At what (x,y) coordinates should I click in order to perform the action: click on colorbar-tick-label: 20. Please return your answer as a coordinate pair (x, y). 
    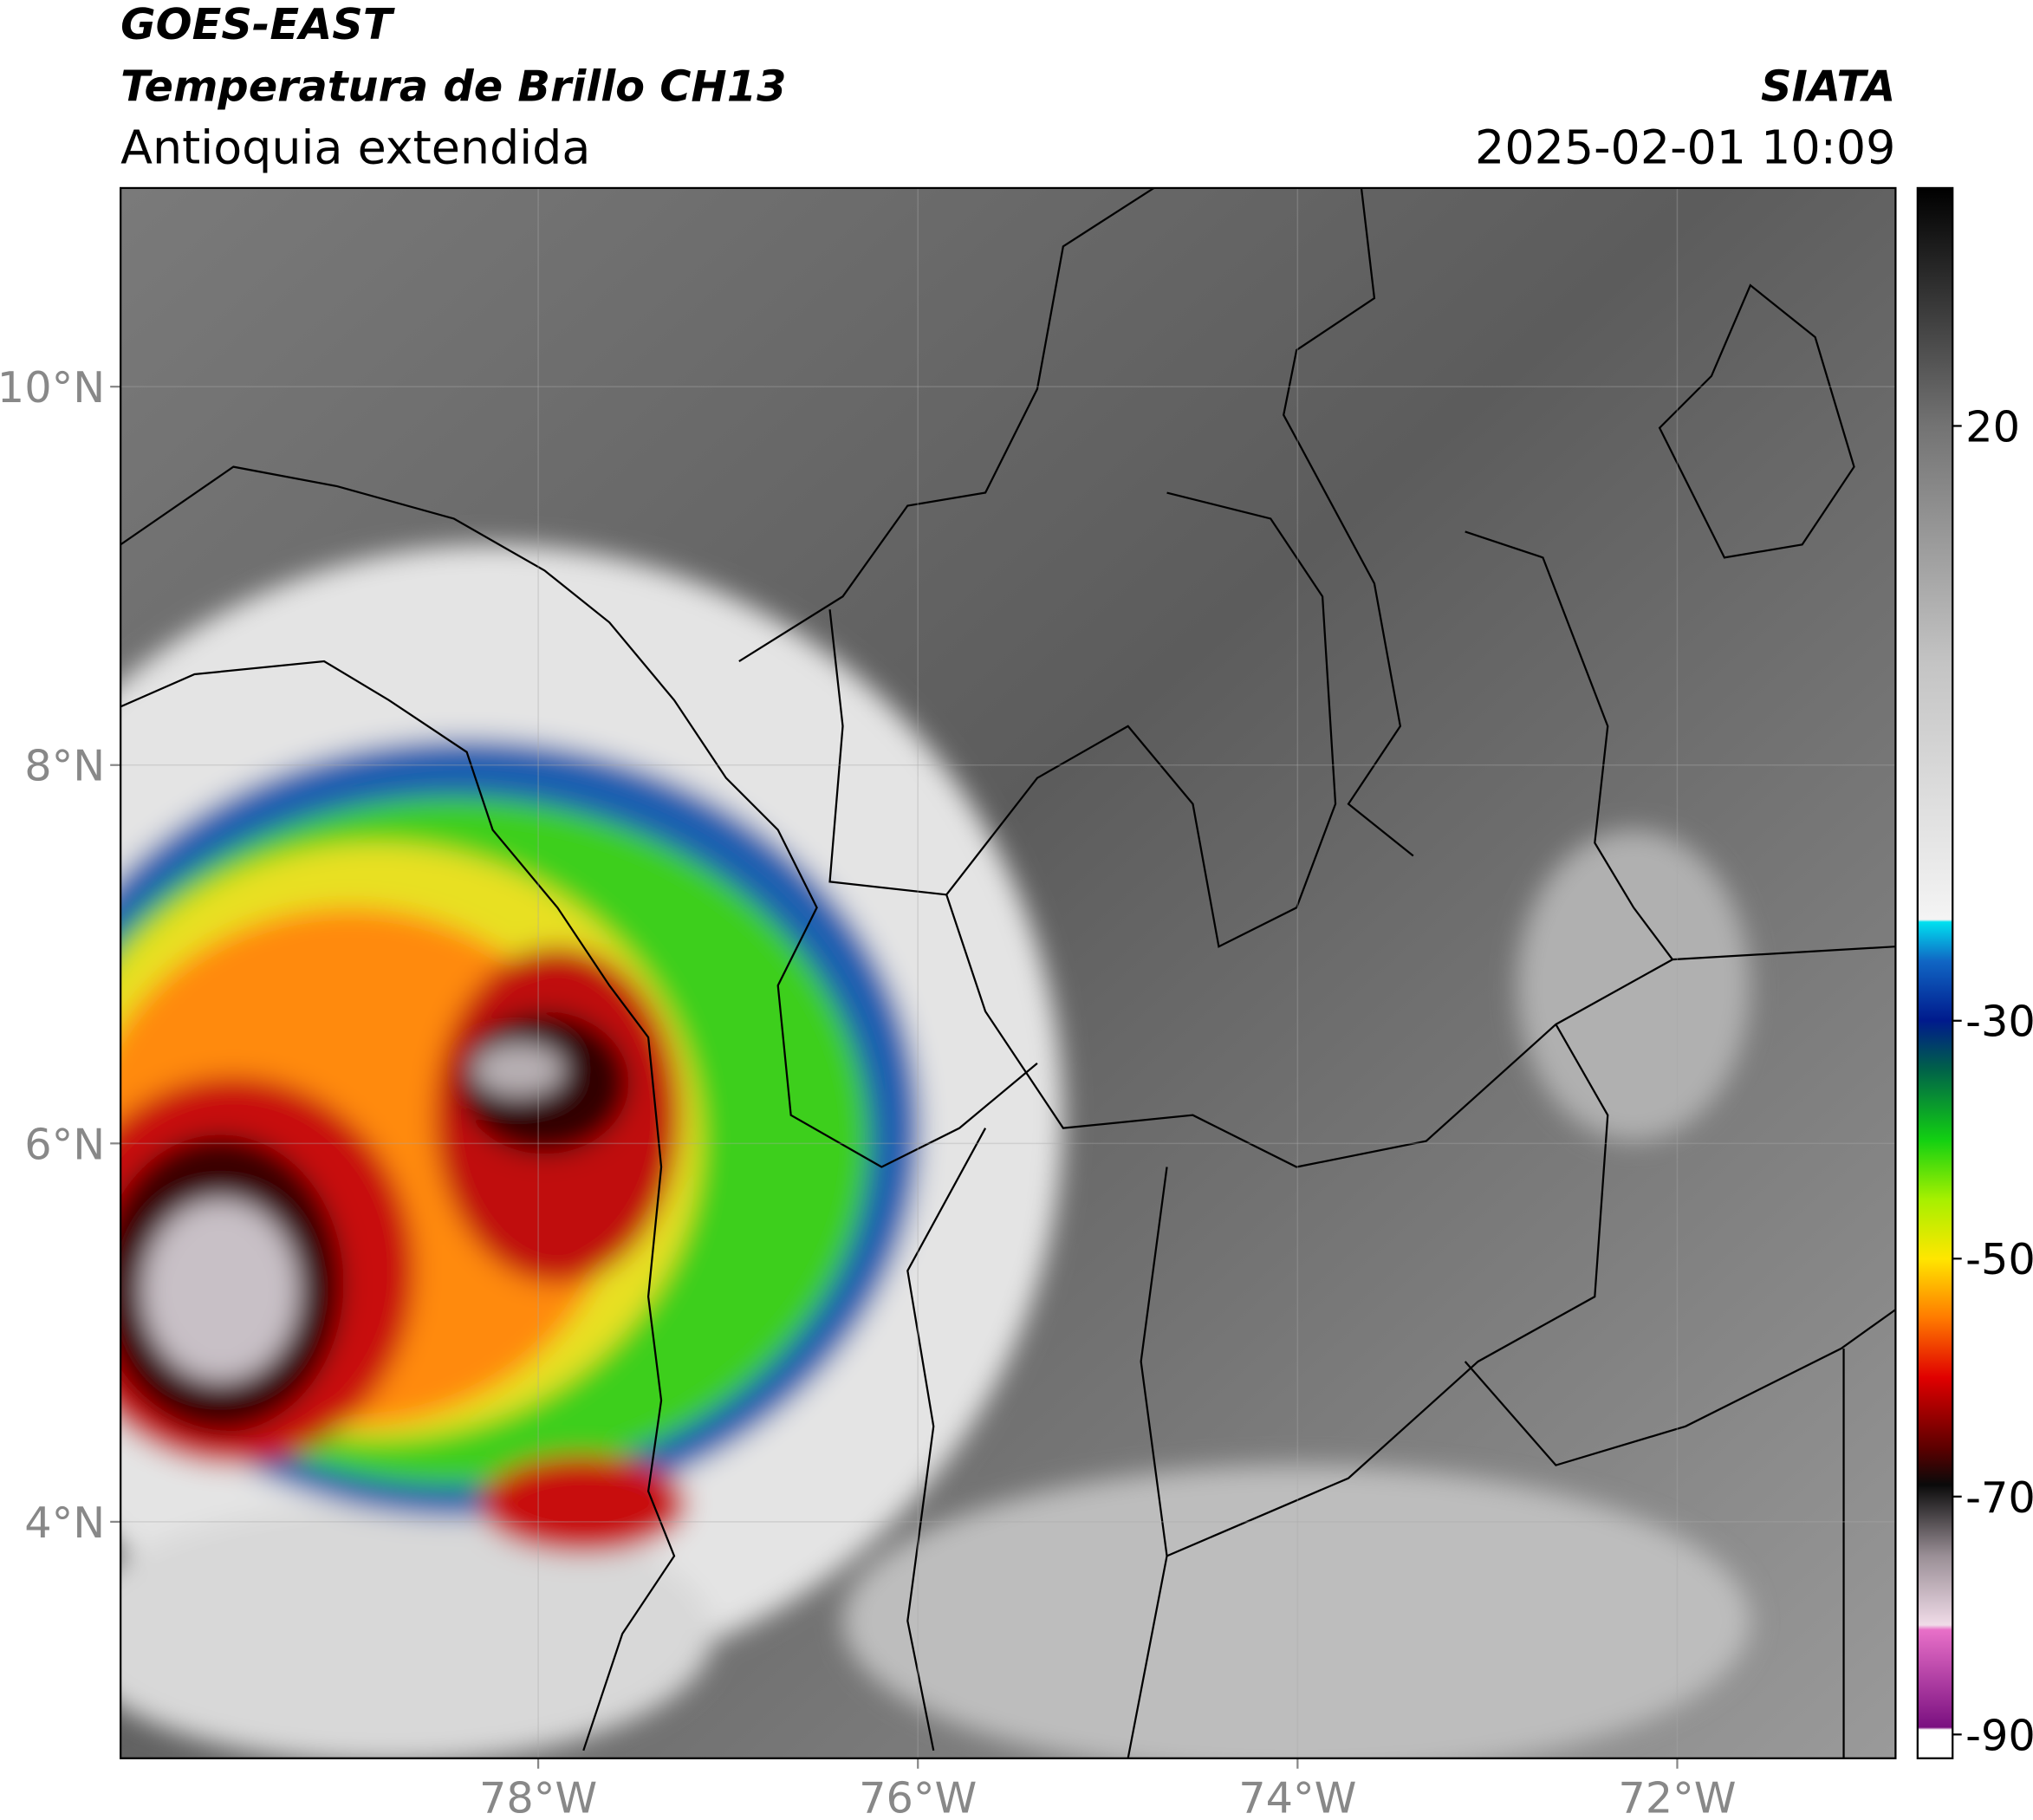
    Looking at the image, I should click on (1992, 426).